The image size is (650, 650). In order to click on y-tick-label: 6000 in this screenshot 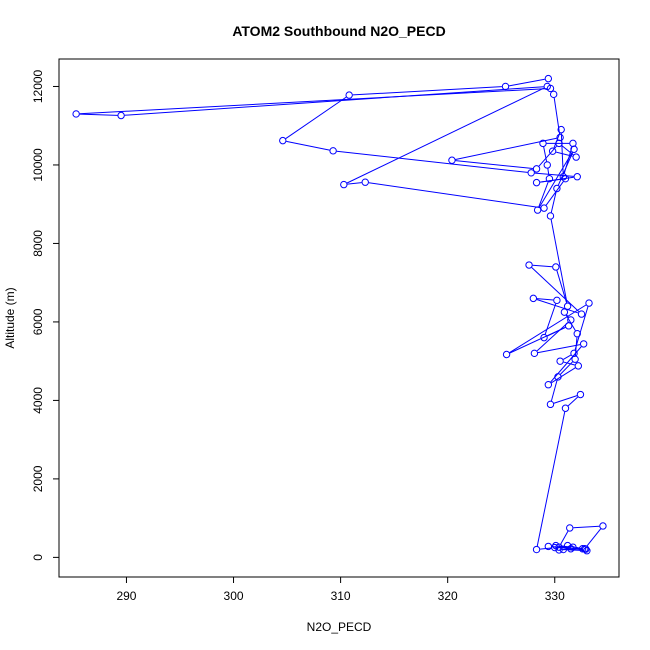, I will do `click(38, 321)`.